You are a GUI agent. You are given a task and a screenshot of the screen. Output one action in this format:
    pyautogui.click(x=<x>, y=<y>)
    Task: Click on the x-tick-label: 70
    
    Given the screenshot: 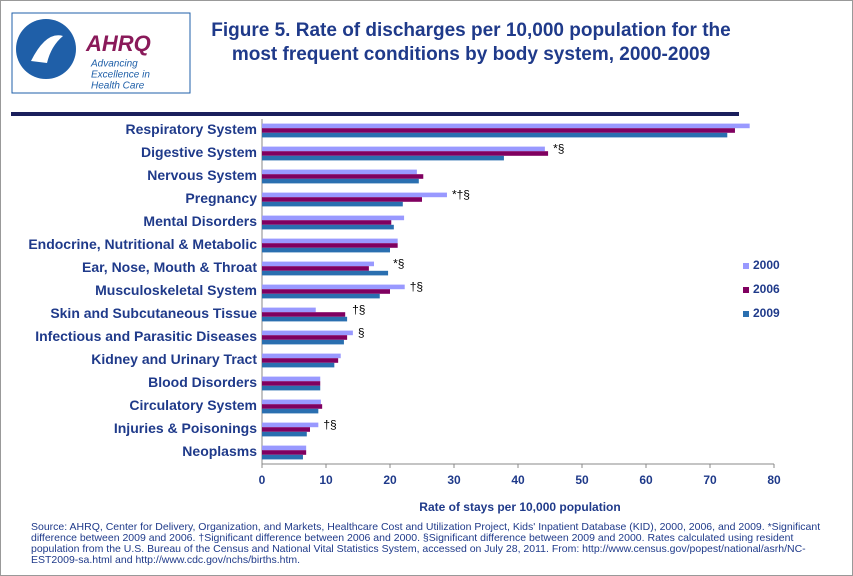 What is the action you would take?
    pyautogui.click(x=710, y=480)
    